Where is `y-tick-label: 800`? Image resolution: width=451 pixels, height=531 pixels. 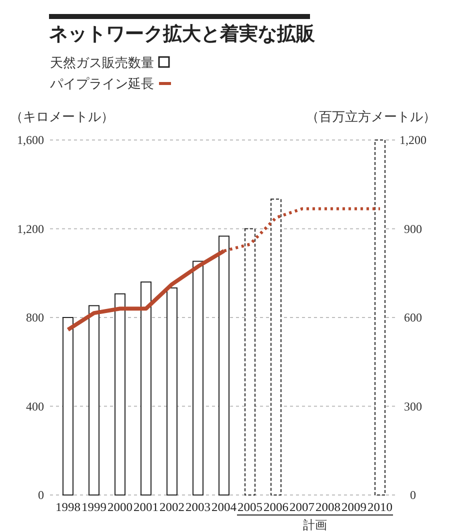 y-tick-label: 800 is located at coordinates (35, 317).